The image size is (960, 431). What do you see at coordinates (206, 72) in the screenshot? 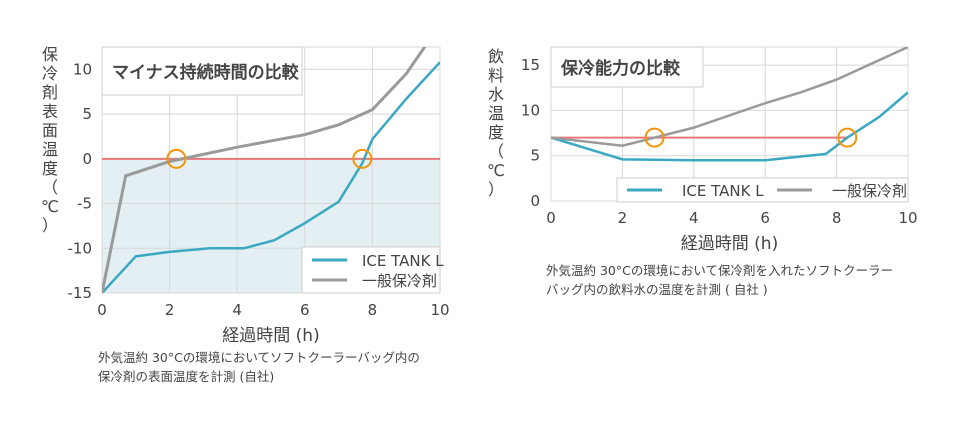
I see `chart-title: マイナス持続時間の比較` at bounding box center [206, 72].